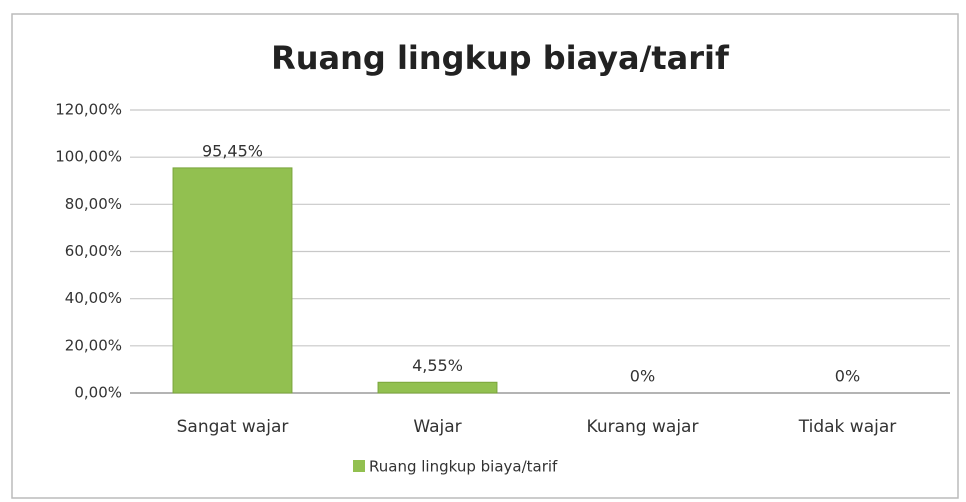 Image resolution: width=966 pixels, height=502 pixels. What do you see at coordinates (500, 58) in the screenshot?
I see `chart-title: Ruang lingkup biaya/tarif` at bounding box center [500, 58].